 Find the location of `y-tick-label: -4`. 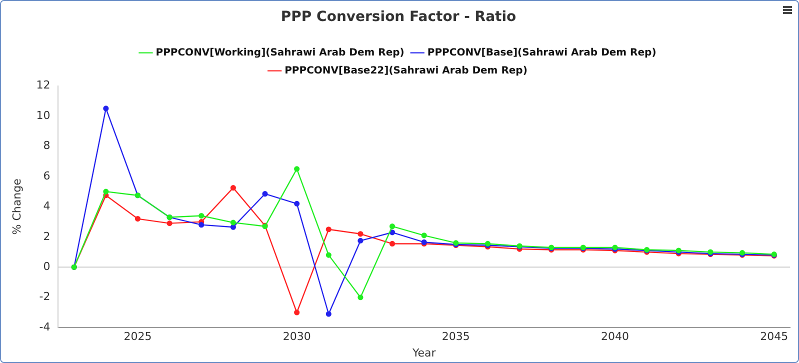

y-tick-label: -4 is located at coordinates (44, 327).